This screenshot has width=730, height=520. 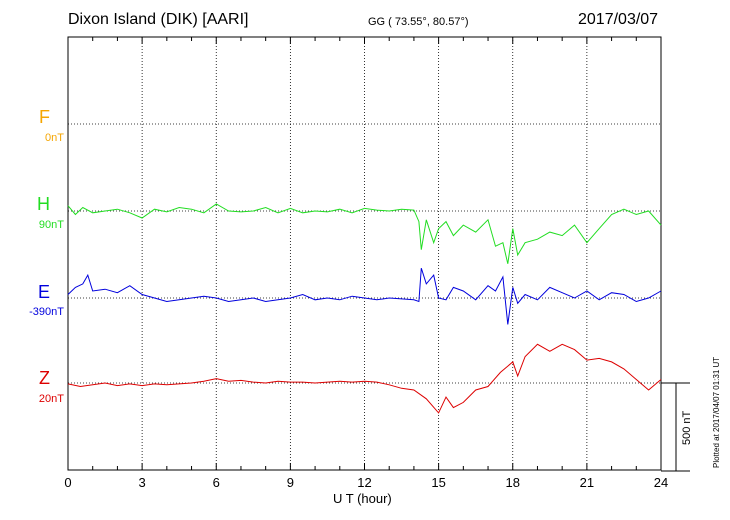 I want to click on station-coordinates: GG ( 73.55°, 80.57°), so click(x=418, y=22).